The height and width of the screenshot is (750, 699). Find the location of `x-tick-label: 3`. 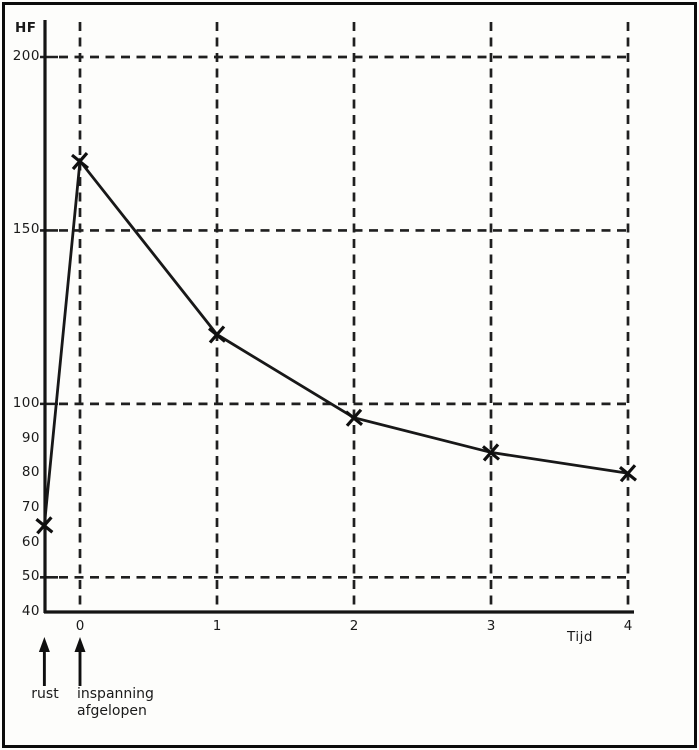

x-tick-label: 3 is located at coordinates (491, 626).